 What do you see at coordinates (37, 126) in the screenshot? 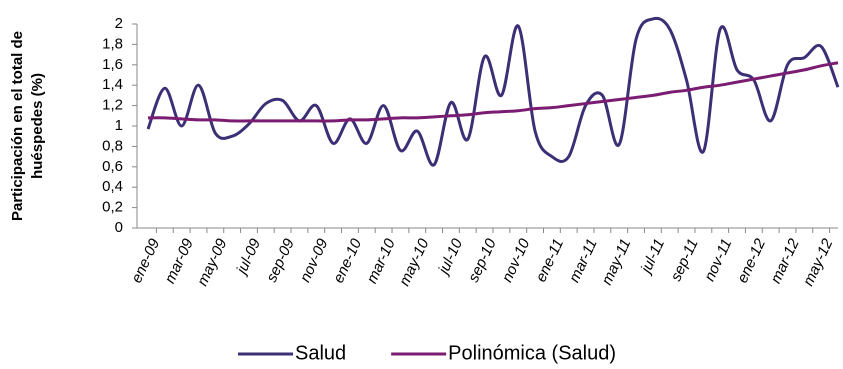
I see `y-axis-label: huéspedes (%)` at bounding box center [37, 126].